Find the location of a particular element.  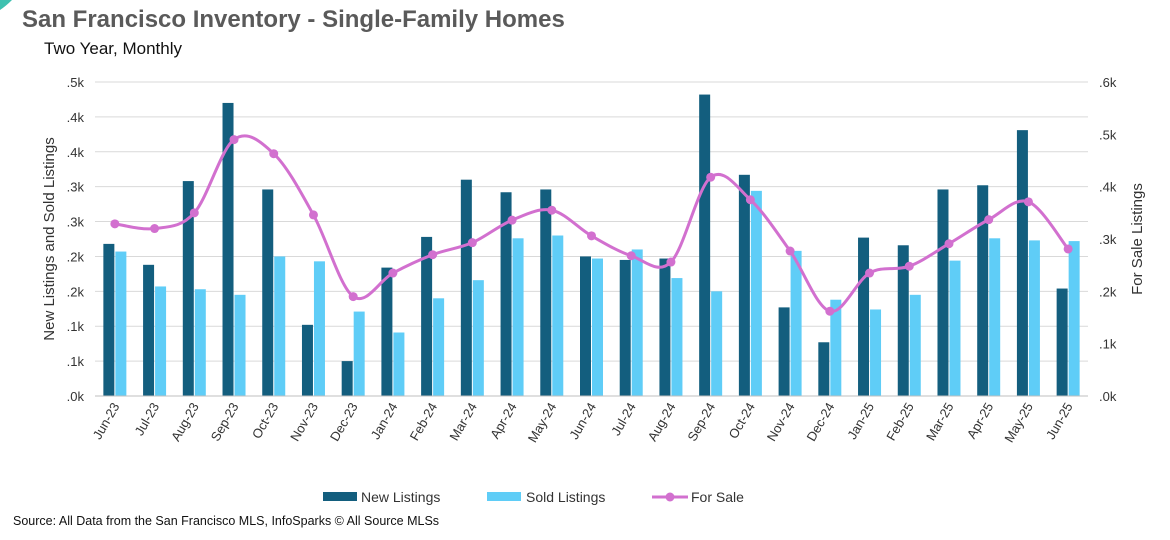

x-tick-label: May-25 is located at coordinates (1018, 422).